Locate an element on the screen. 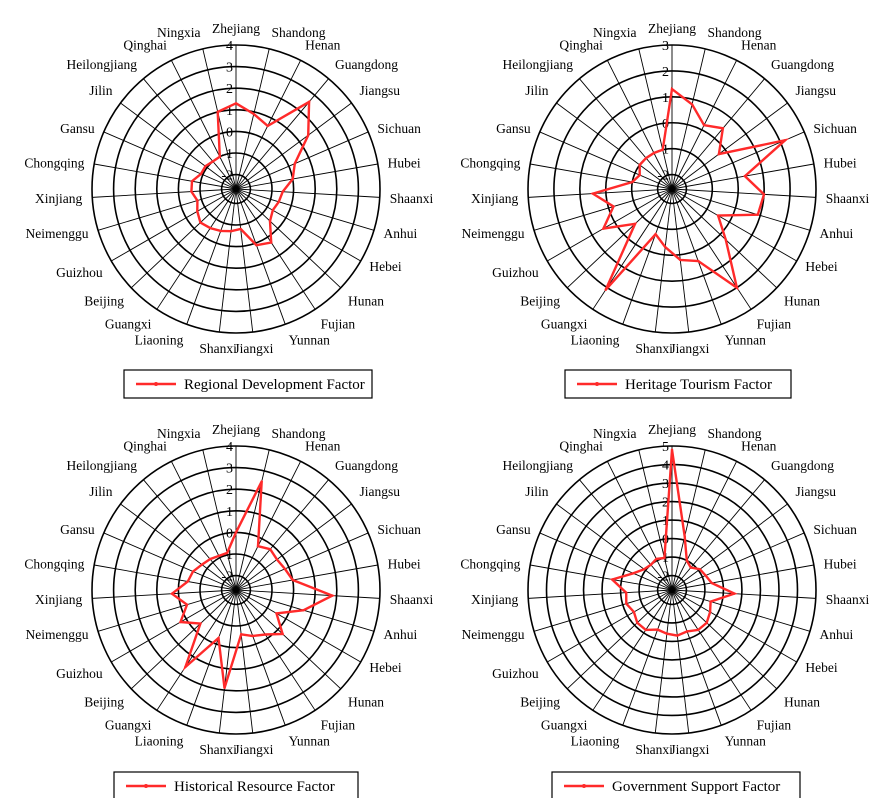 The height and width of the screenshot is (798, 882). category-label: Jiangxi is located at coordinates (689, 348).